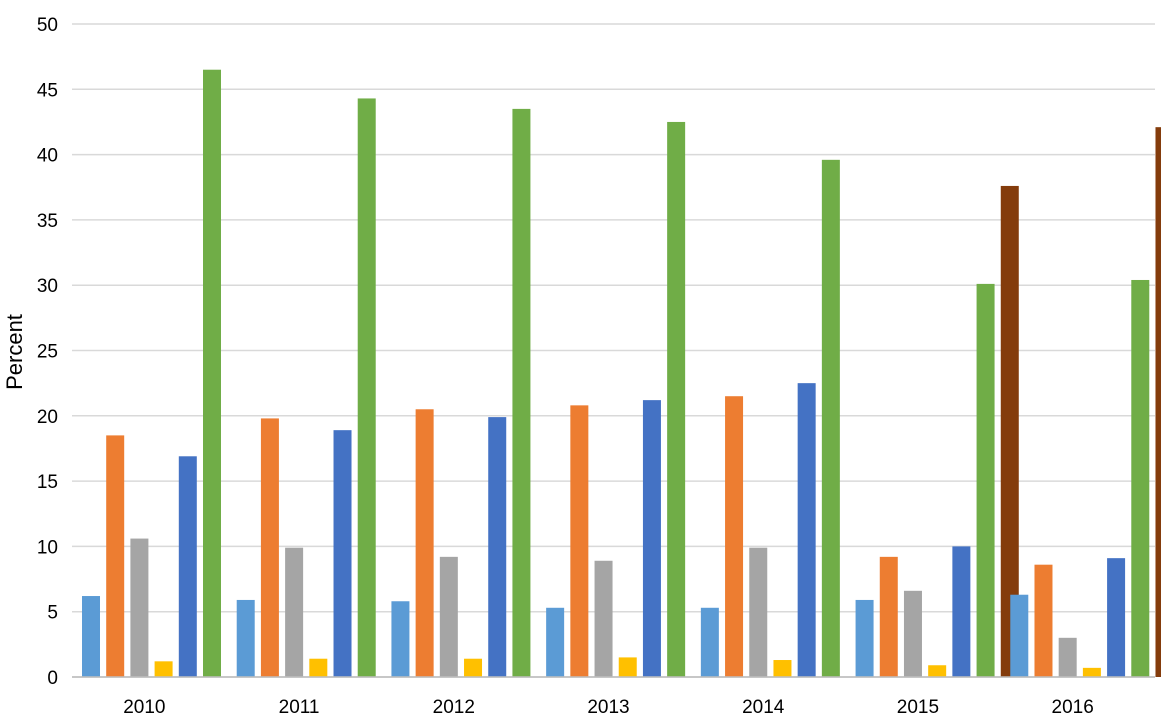 The height and width of the screenshot is (718, 1161). I want to click on x-tick-label-2013: 2013, so click(608, 707).